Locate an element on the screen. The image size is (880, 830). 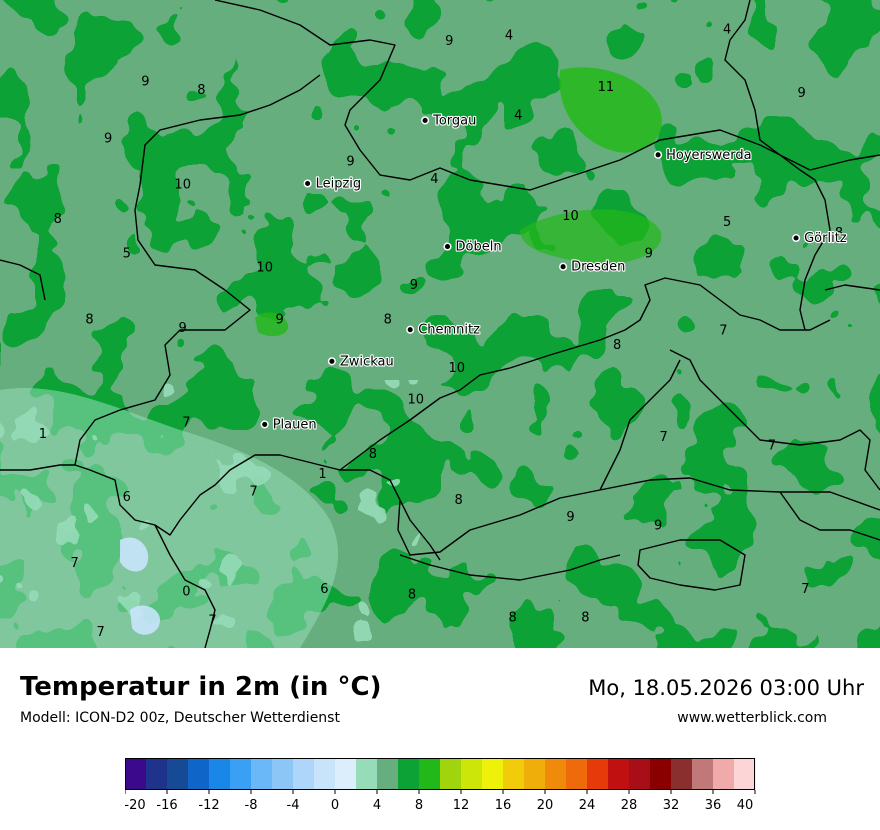
city-marker: Görlitz is located at coordinates (820, 238).